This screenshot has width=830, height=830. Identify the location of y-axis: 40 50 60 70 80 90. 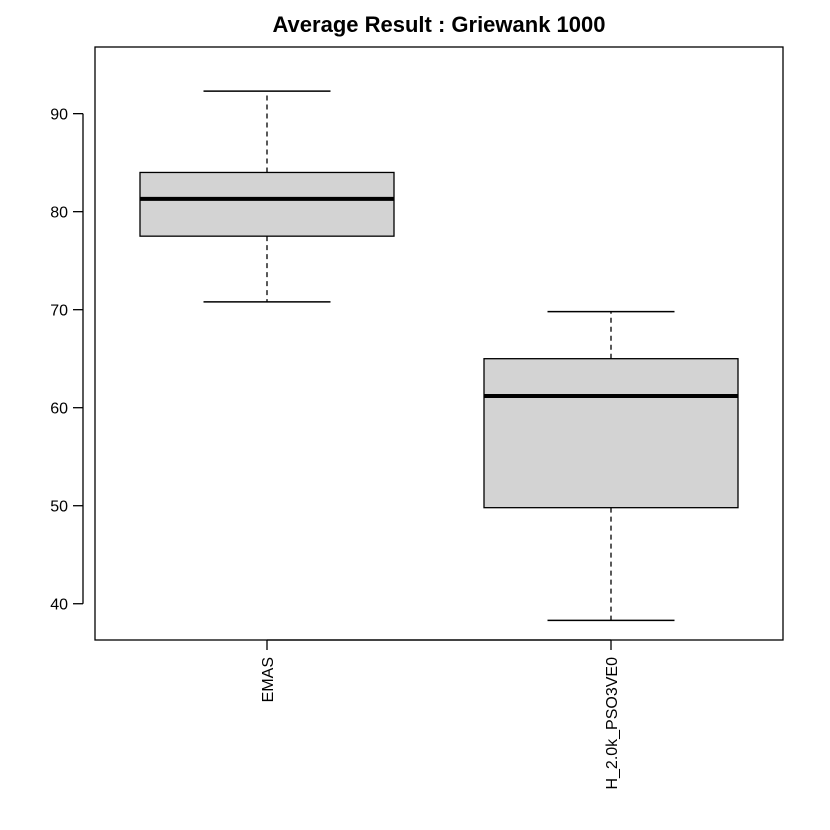
(67, 360).